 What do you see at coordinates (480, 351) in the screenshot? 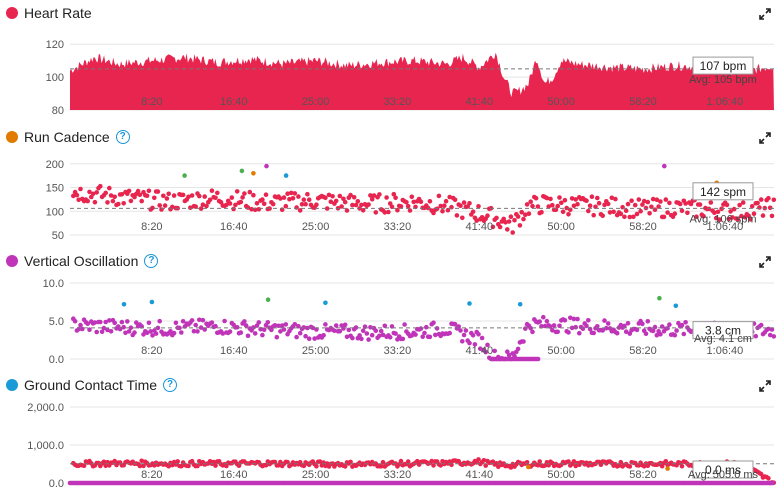
I see `x-tick-label: 41:40` at bounding box center [480, 351].